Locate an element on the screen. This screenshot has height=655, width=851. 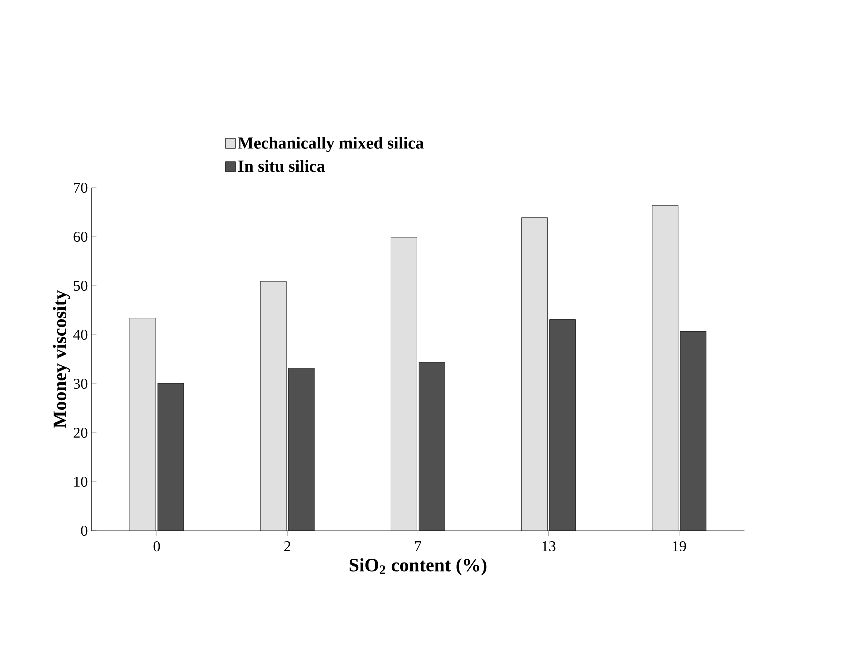
y-tick-label: 40 is located at coordinates (81, 335).